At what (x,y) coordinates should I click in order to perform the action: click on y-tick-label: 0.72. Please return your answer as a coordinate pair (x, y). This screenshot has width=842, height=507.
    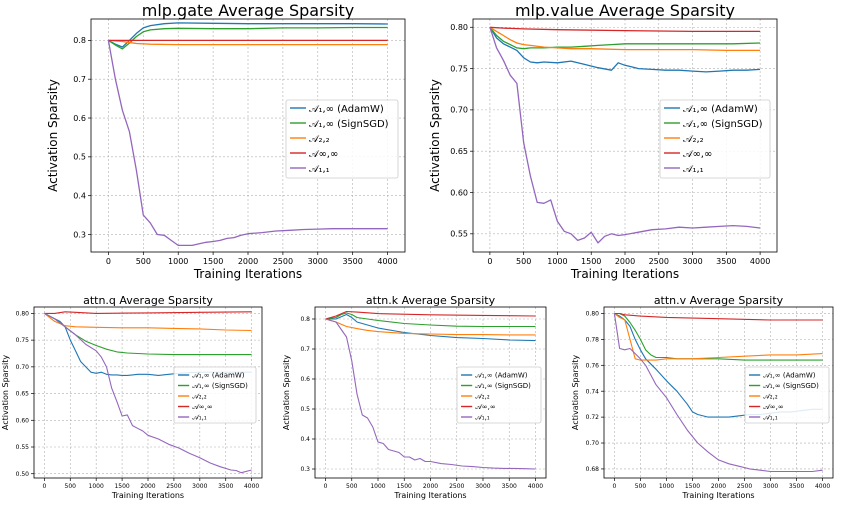
    Looking at the image, I should click on (593, 417).